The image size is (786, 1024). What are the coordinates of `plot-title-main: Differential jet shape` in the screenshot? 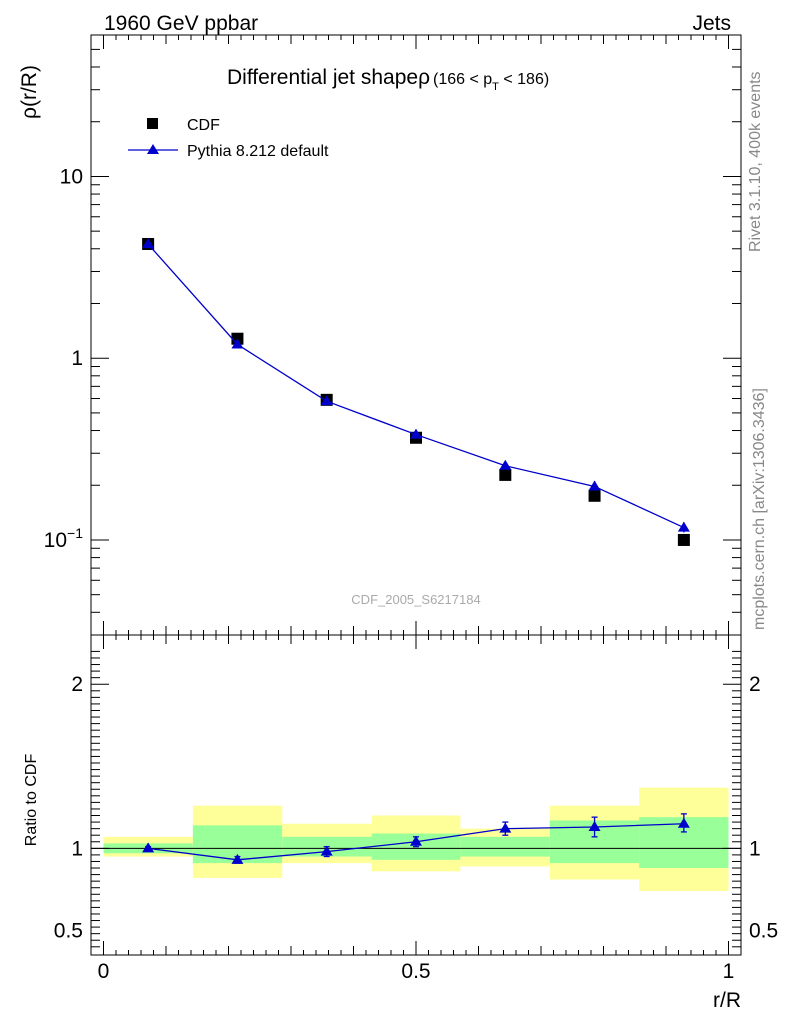 It's located at (322, 77).